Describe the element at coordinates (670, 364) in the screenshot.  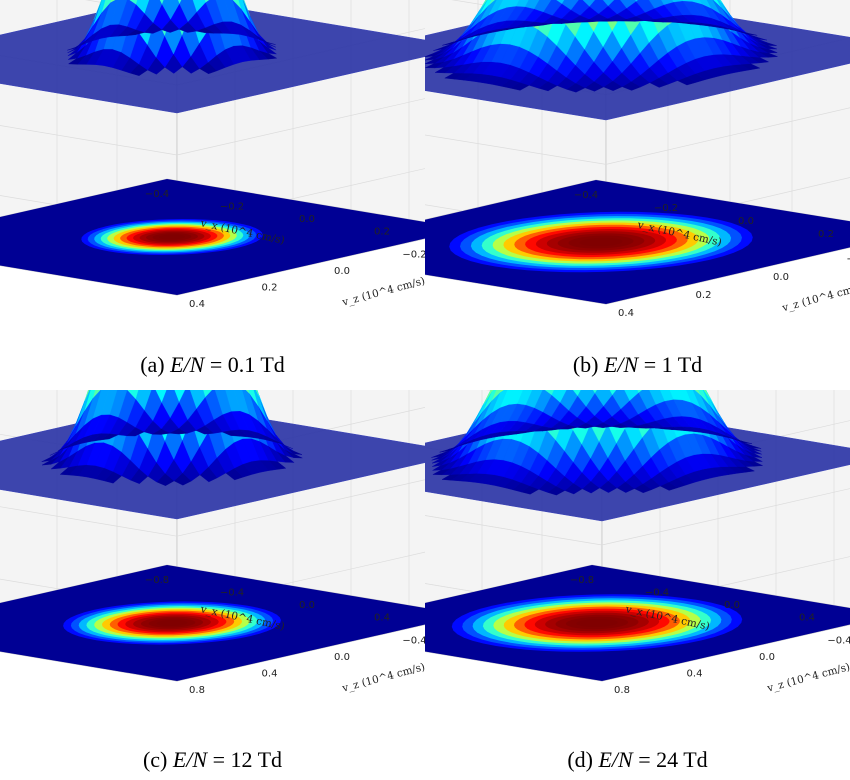
I see `caption-value: = 1 Td` at that location.